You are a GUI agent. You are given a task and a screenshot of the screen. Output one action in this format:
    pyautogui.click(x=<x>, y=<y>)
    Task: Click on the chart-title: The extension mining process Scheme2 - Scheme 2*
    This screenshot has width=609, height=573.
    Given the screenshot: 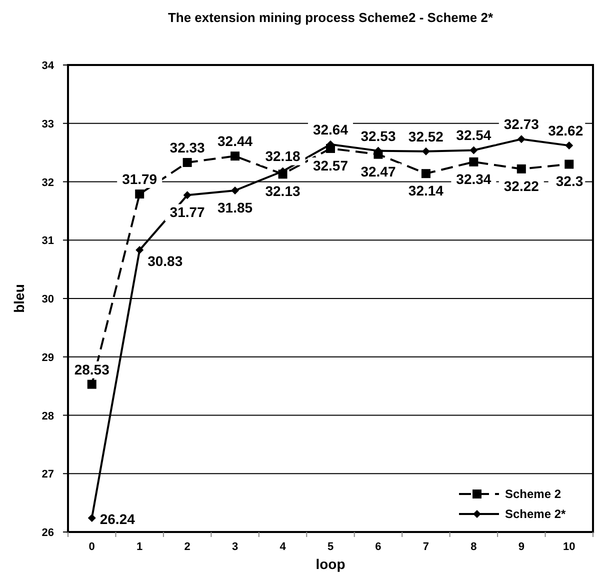 What is the action you would take?
    pyautogui.click(x=331, y=17)
    